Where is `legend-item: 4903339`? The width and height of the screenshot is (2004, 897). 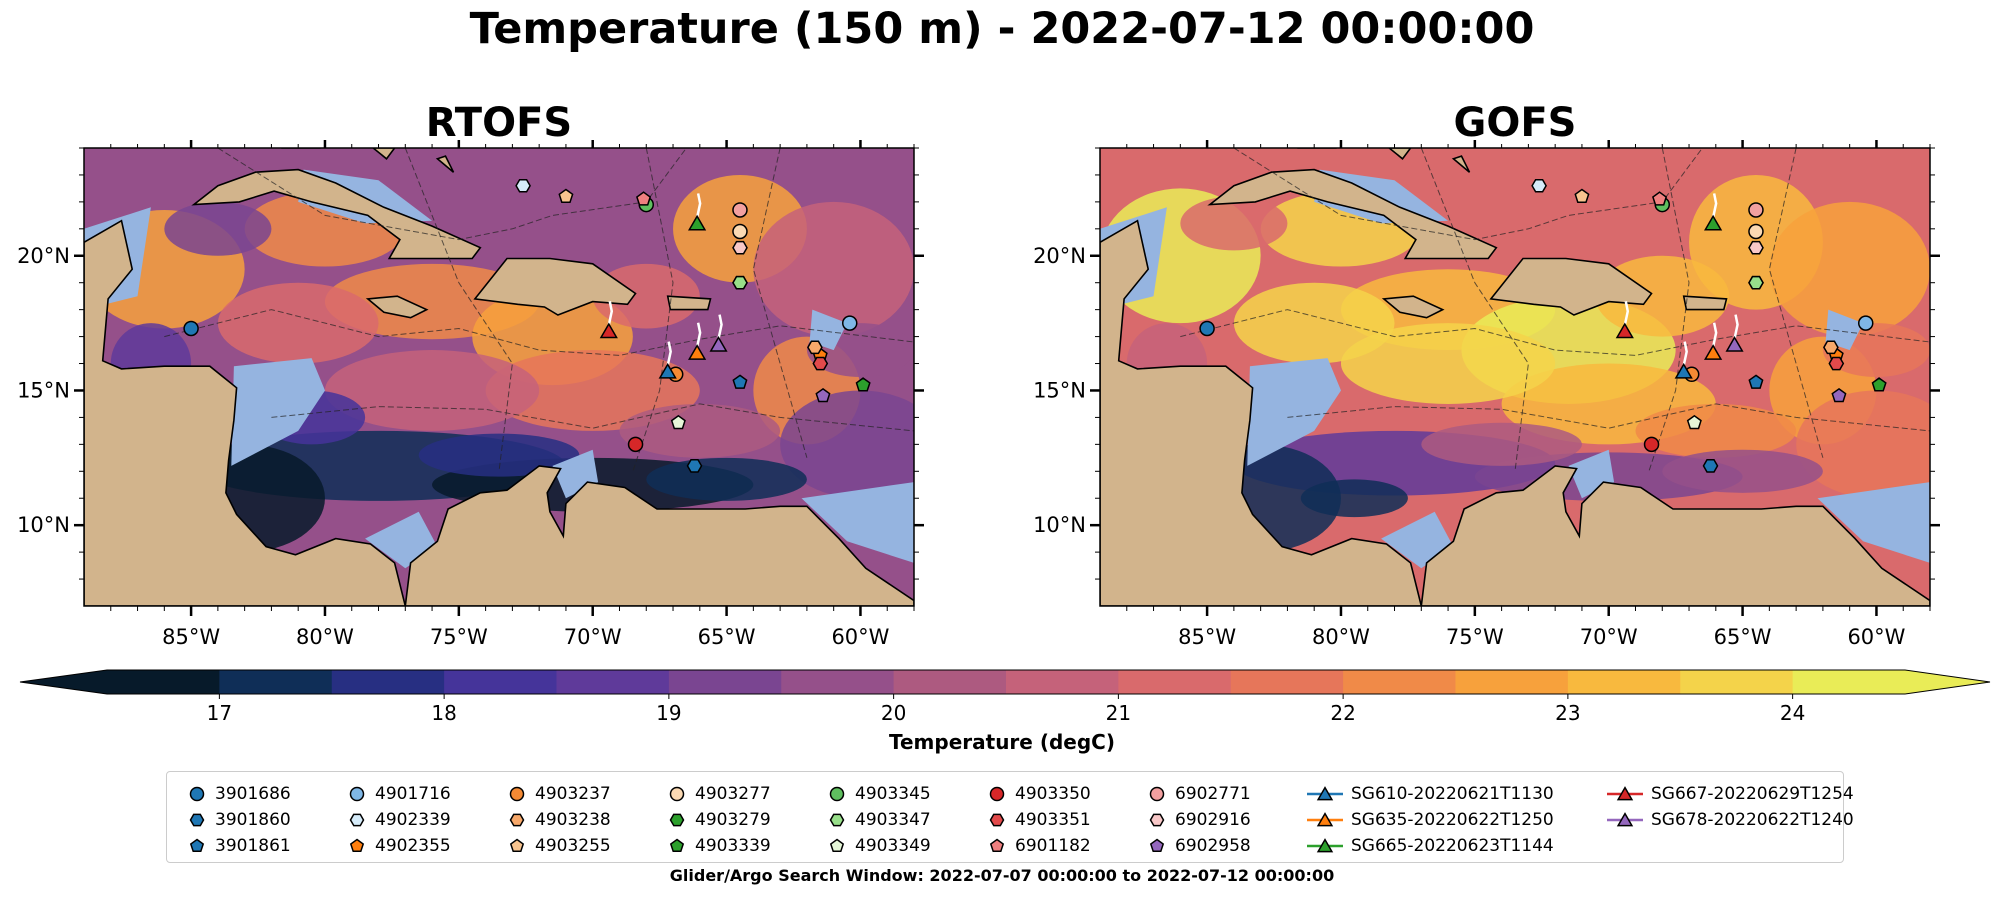
legend-item: 4903339 is located at coordinates (719, 846).